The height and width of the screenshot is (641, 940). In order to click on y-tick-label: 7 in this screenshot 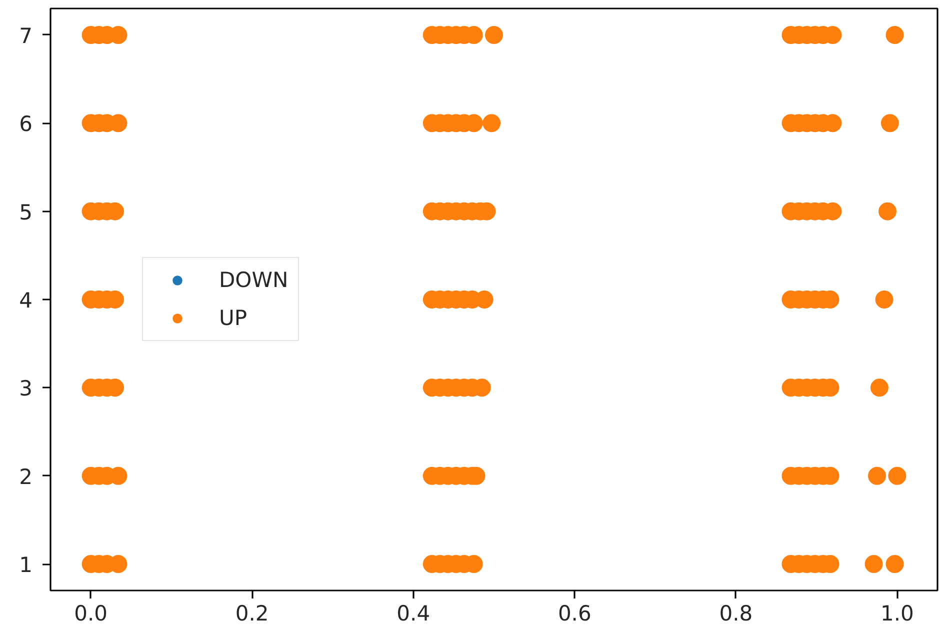, I will do `click(26, 36)`.